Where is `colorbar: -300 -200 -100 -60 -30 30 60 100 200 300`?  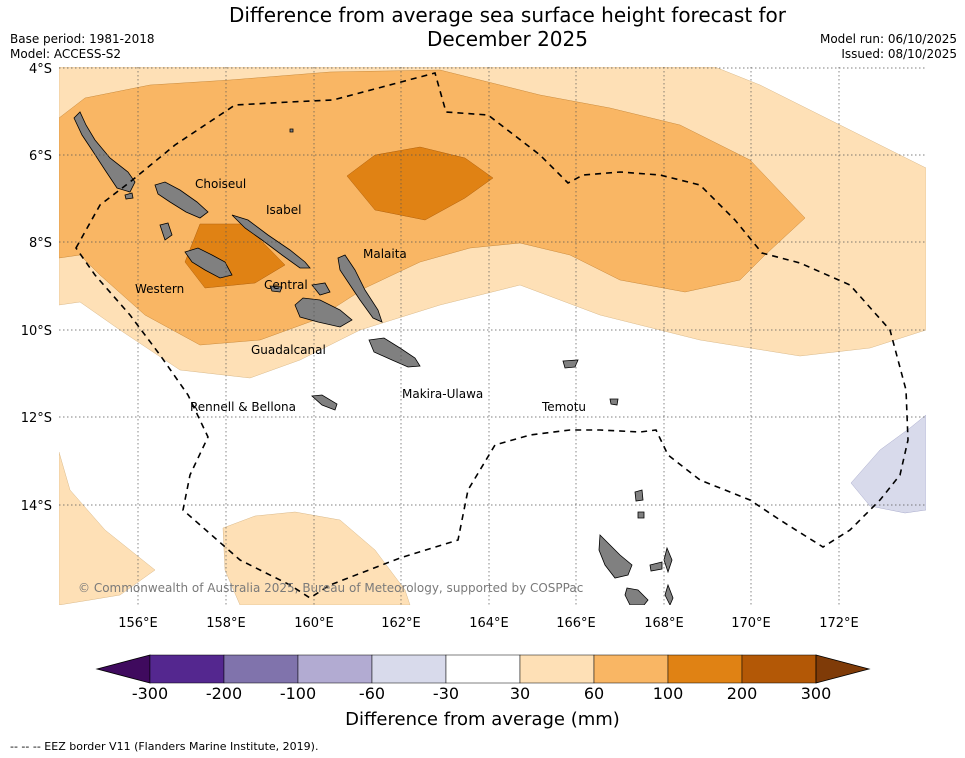 colorbar: -300 -200 -100 -60 -30 30 60 100 200 300 is located at coordinates (483, 677).